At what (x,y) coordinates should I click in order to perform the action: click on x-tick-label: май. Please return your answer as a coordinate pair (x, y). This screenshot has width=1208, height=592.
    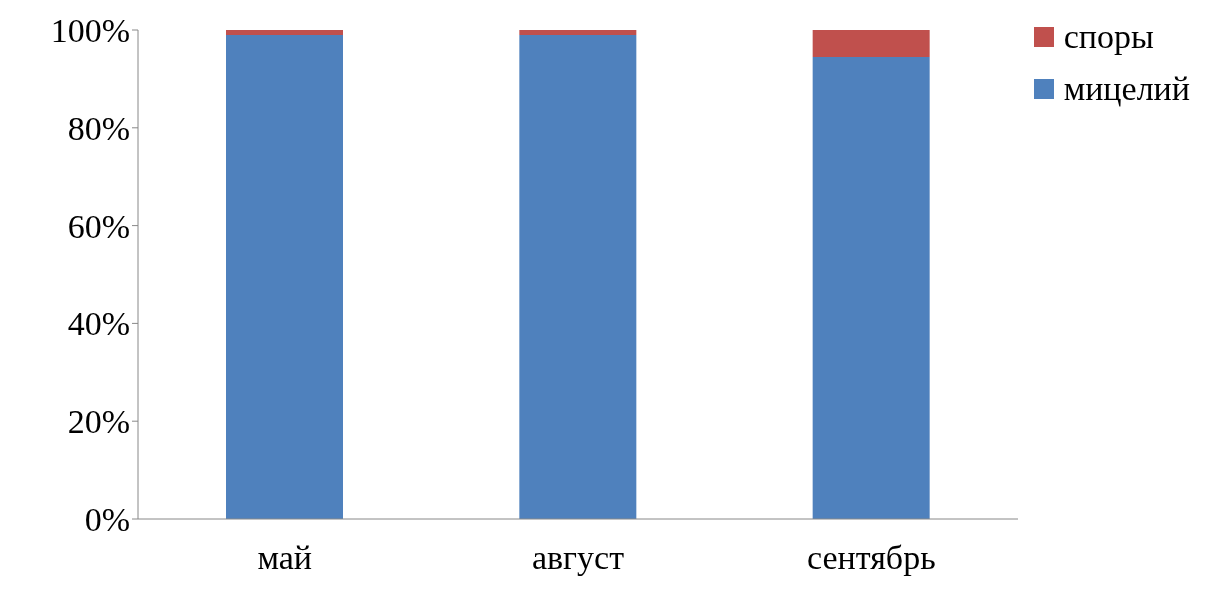
    Looking at the image, I should click on (284, 558).